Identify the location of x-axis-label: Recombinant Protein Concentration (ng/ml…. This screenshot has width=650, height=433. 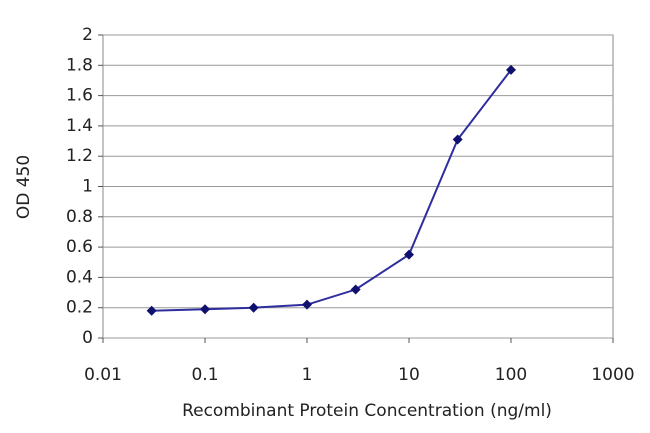
(367, 411).